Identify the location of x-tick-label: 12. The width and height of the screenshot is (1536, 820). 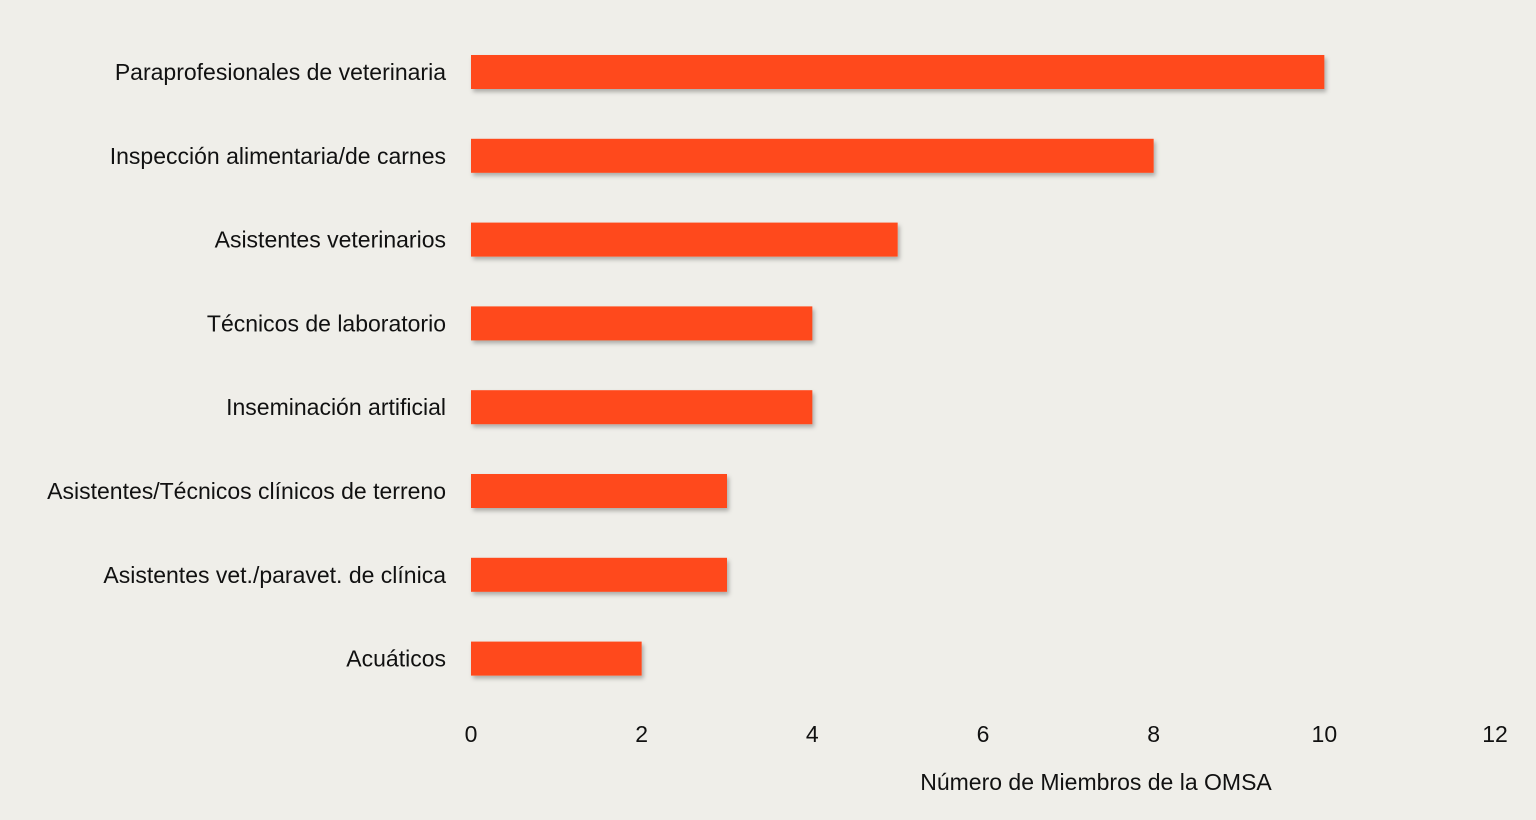
(1495, 734).